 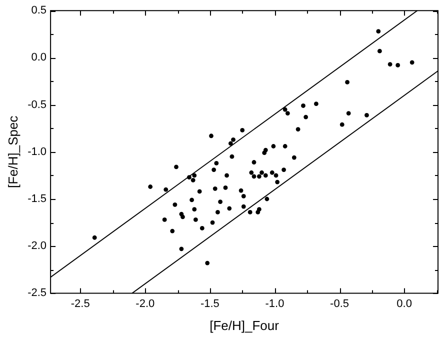 I want to click on y-tick-label: -2.0, so click(x=37, y=246).